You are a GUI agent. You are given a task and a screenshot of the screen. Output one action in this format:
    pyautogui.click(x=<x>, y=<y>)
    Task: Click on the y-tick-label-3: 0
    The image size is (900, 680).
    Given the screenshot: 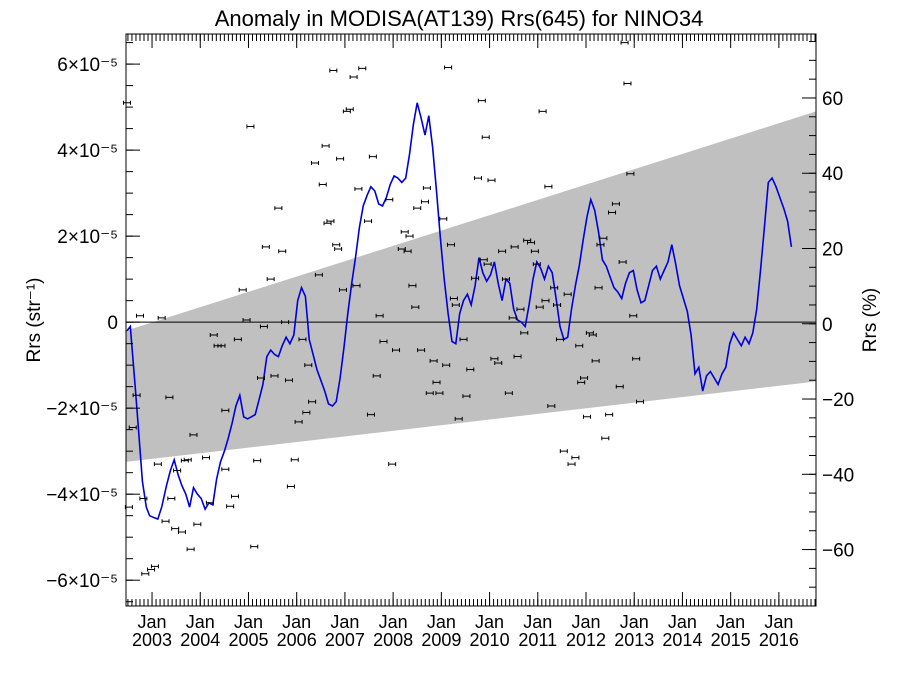 What is the action you would take?
    pyautogui.click(x=112, y=323)
    